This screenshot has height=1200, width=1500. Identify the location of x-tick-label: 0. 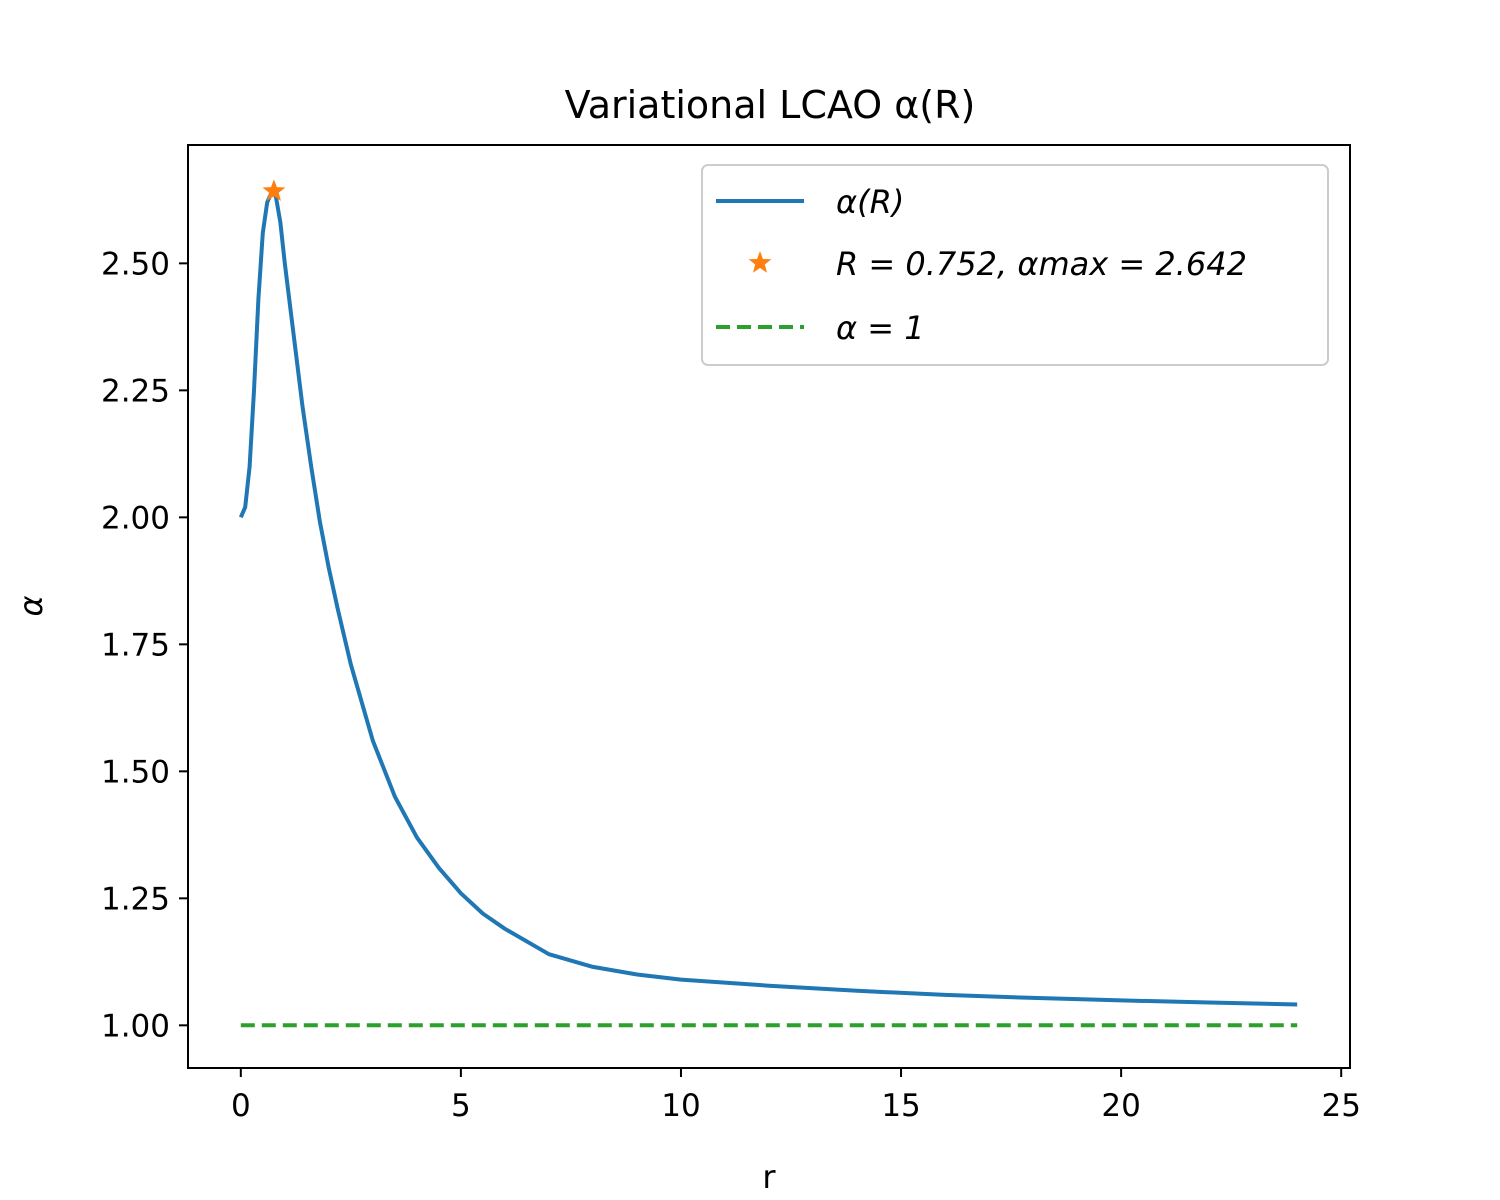
(241, 1106).